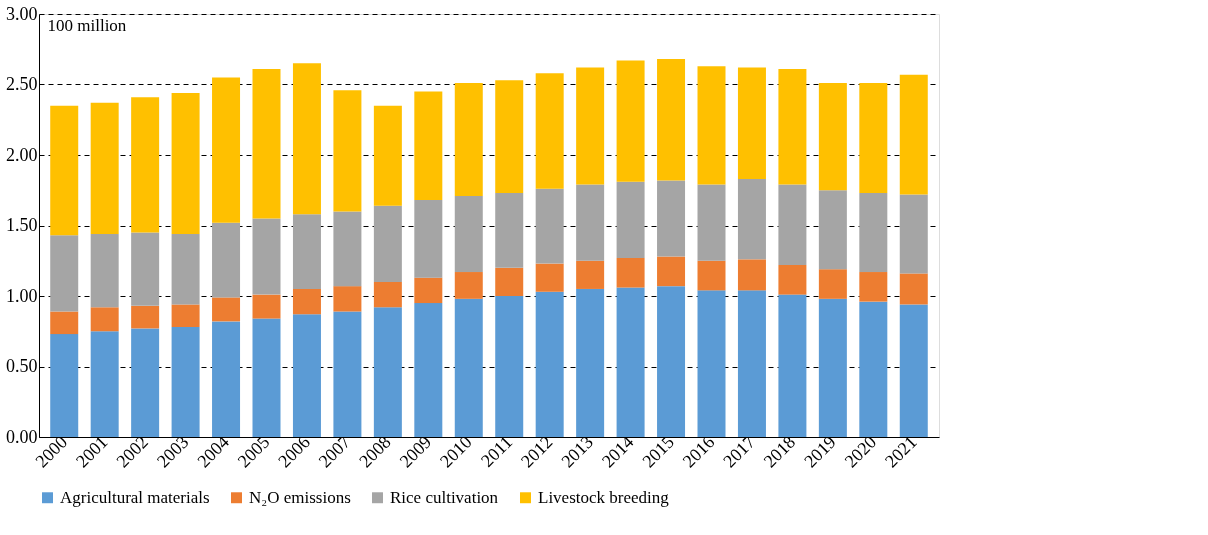  What do you see at coordinates (739, 451) in the screenshot?
I see `x-tick-label: 2017` at bounding box center [739, 451].